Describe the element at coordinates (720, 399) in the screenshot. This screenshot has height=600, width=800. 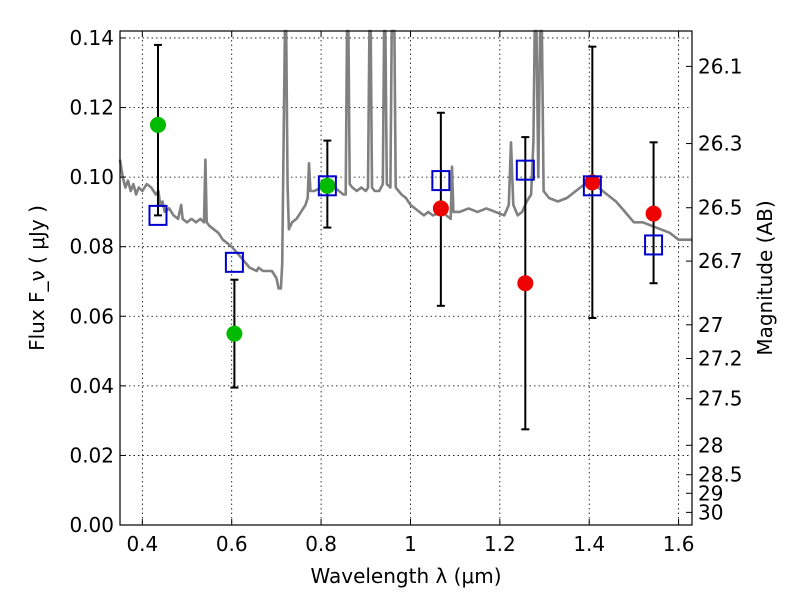
I see `right-y-tick-label: 27.5` at that location.